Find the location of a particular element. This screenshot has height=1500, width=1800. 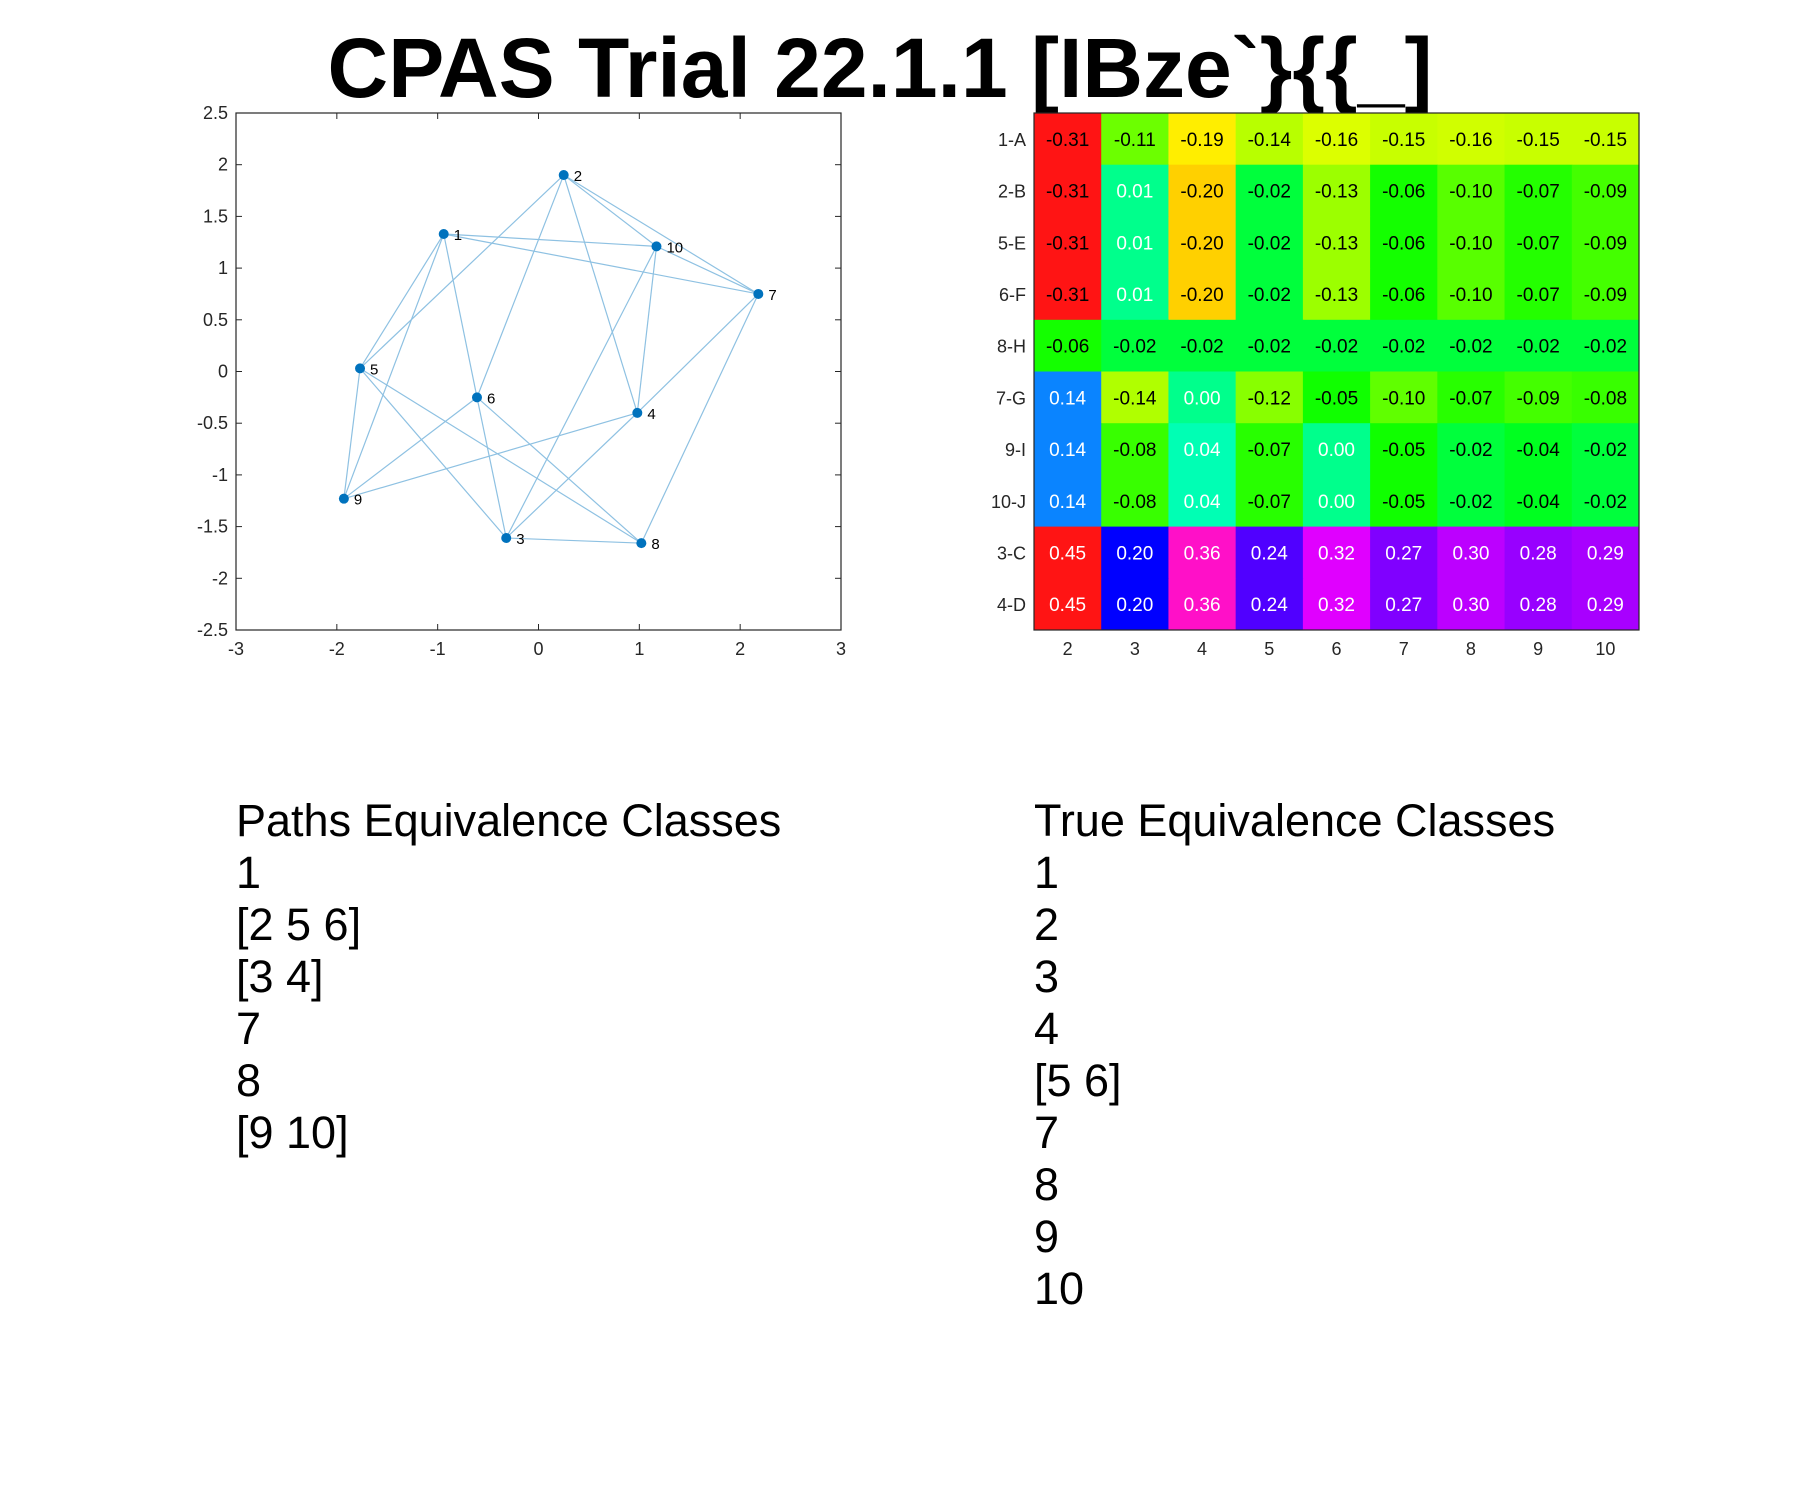

heatmap-cell-value: 0.45 is located at coordinates (1067, 605).